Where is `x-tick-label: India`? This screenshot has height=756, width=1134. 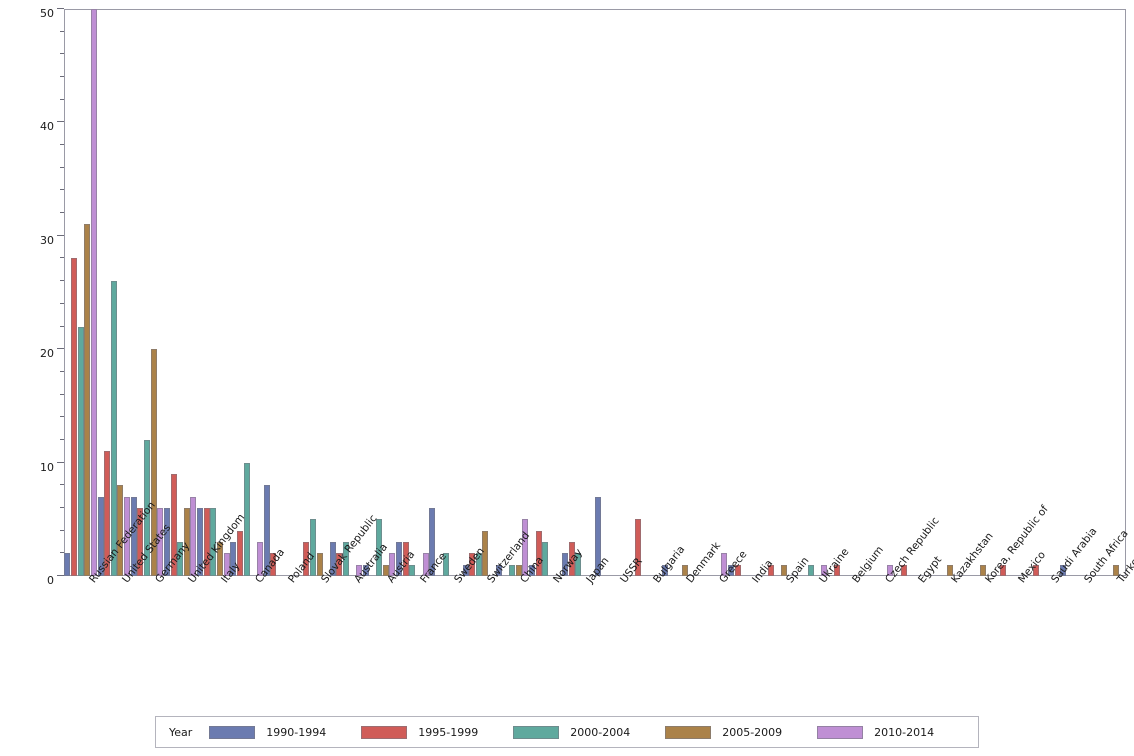
x-tick-label: India is located at coordinates (762, 572).